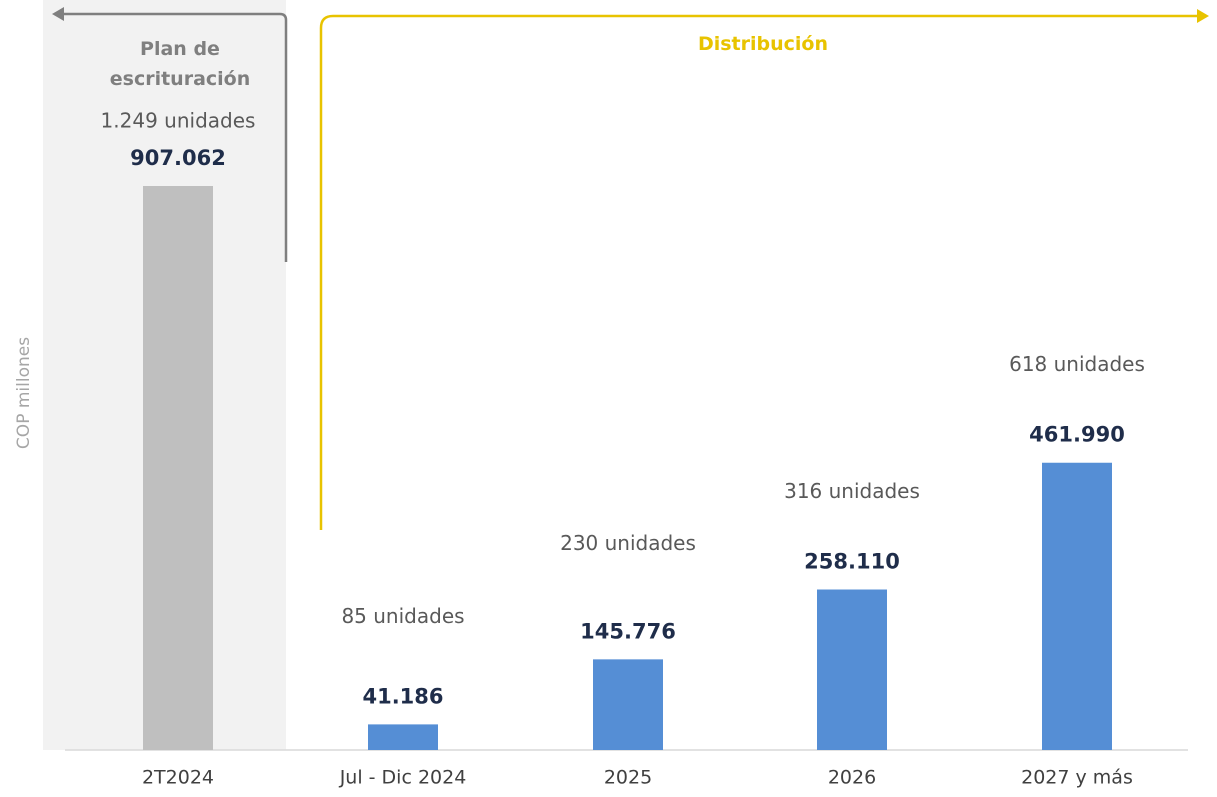  Describe the element at coordinates (178, 121) in the screenshot. I see `unit-label: 1.249 unidades` at that location.